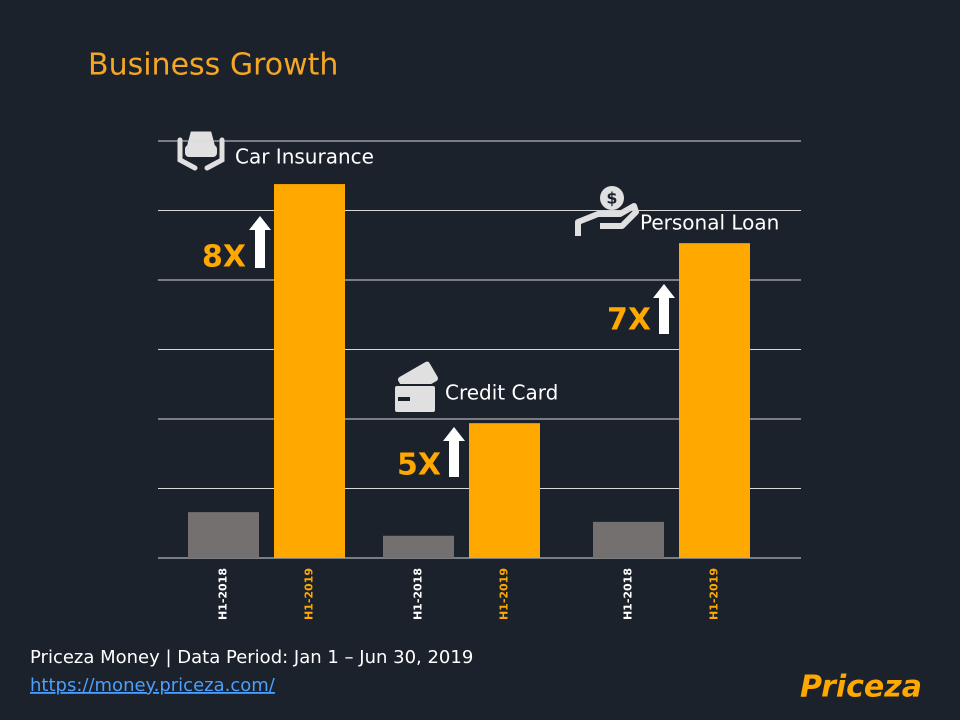 This screenshot has height=720, width=960. What do you see at coordinates (419, 465) in the screenshot?
I see `growth-label: 5X` at bounding box center [419, 465].